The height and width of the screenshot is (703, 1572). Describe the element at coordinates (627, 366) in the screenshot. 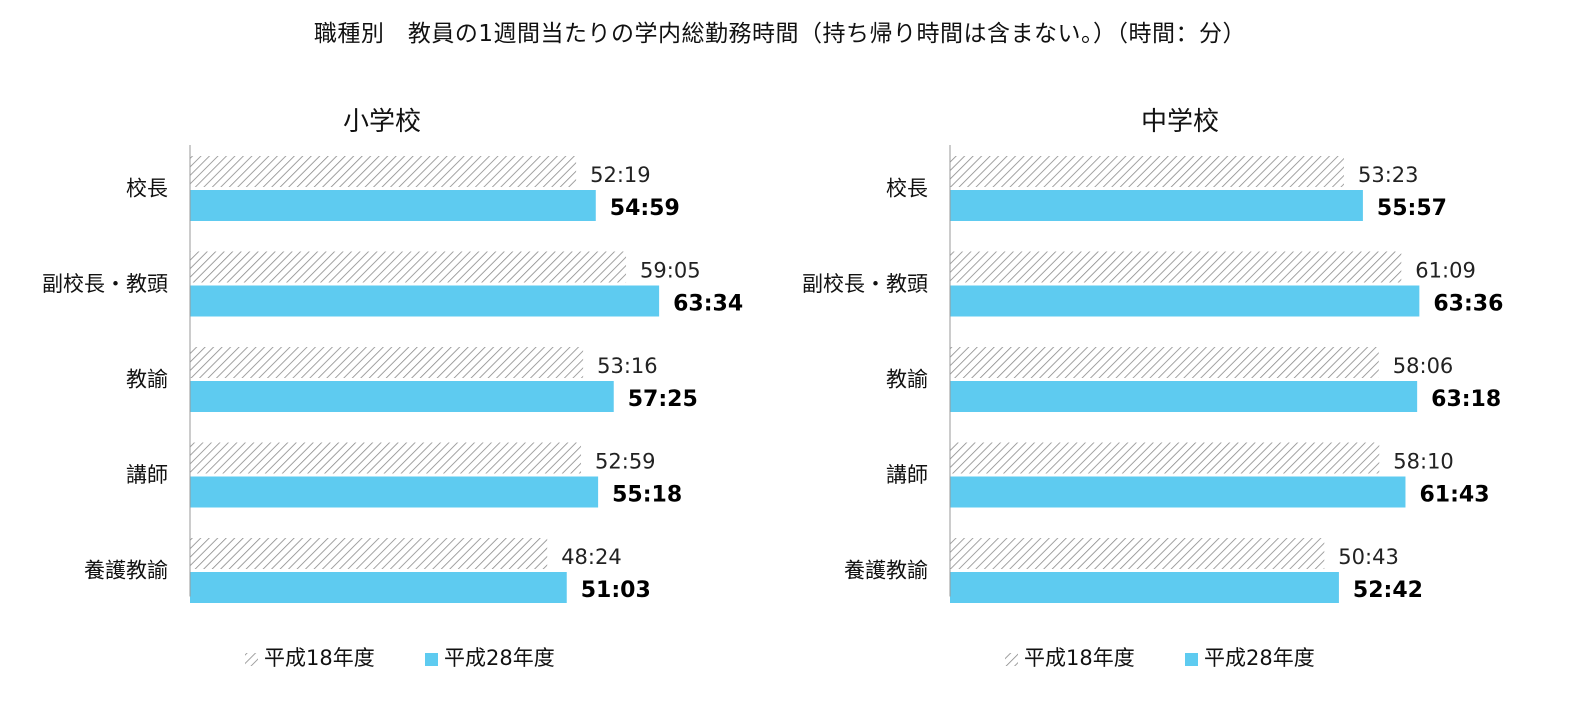

I see `elementary-data-label-h18: 53:16` at that location.